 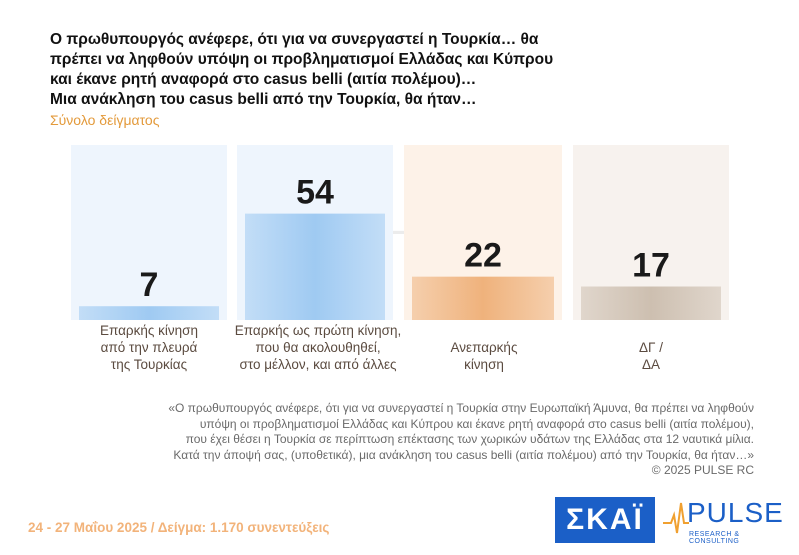 What do you see at coordinates (484, 347) in the screenshot?
I see `category-label-3-line-1: Ανεπαρκής` at bounding box center [484, 347].